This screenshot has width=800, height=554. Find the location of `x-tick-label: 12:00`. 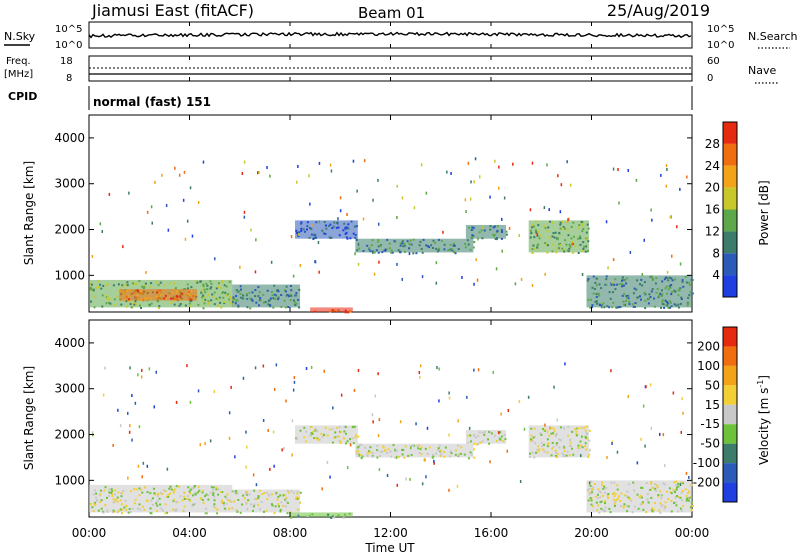

x-tick-label: 12:00 is located at coordinates (390, 533).